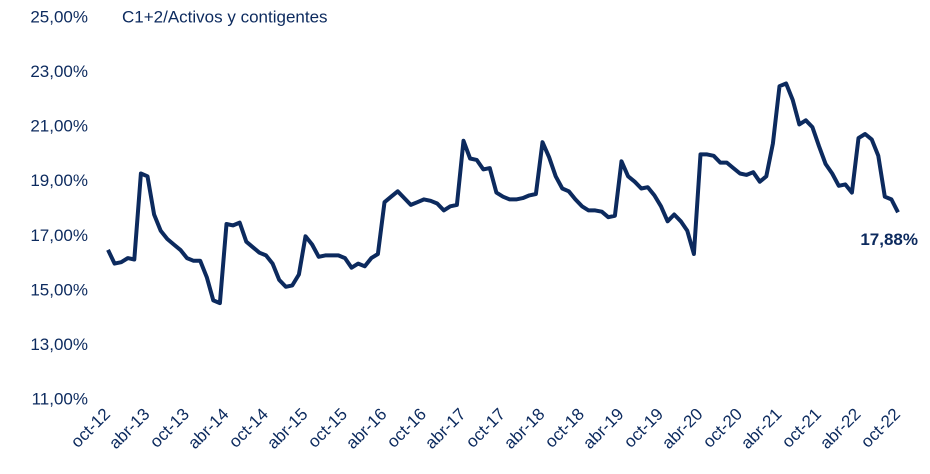 Image resolution: width=930 pixels, height=474 pixels. Describe the element at coordinates (889, 239) in the screenshot. I see `annotation: 17,88%` at that location.